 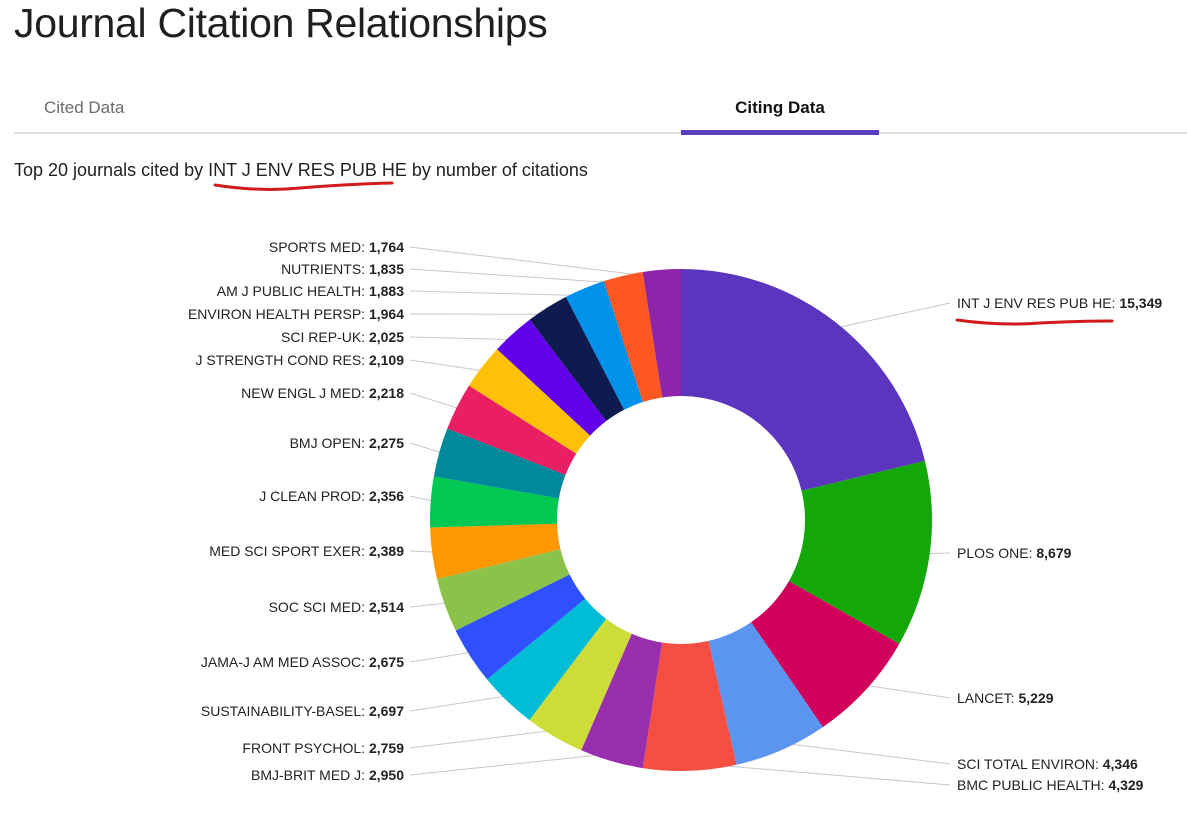 What do you see at coordinates (1140, 303) in the screenshot?
I see `slice-label-value: 15,349` at bounding box center [1140, 303].